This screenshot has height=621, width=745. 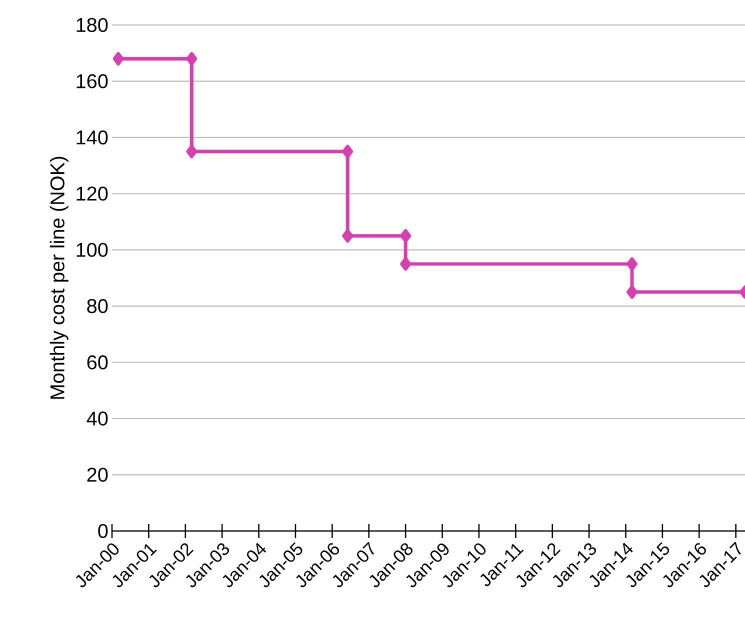 I want to click on y-tick-label: 40, so click(x=97, y=419).